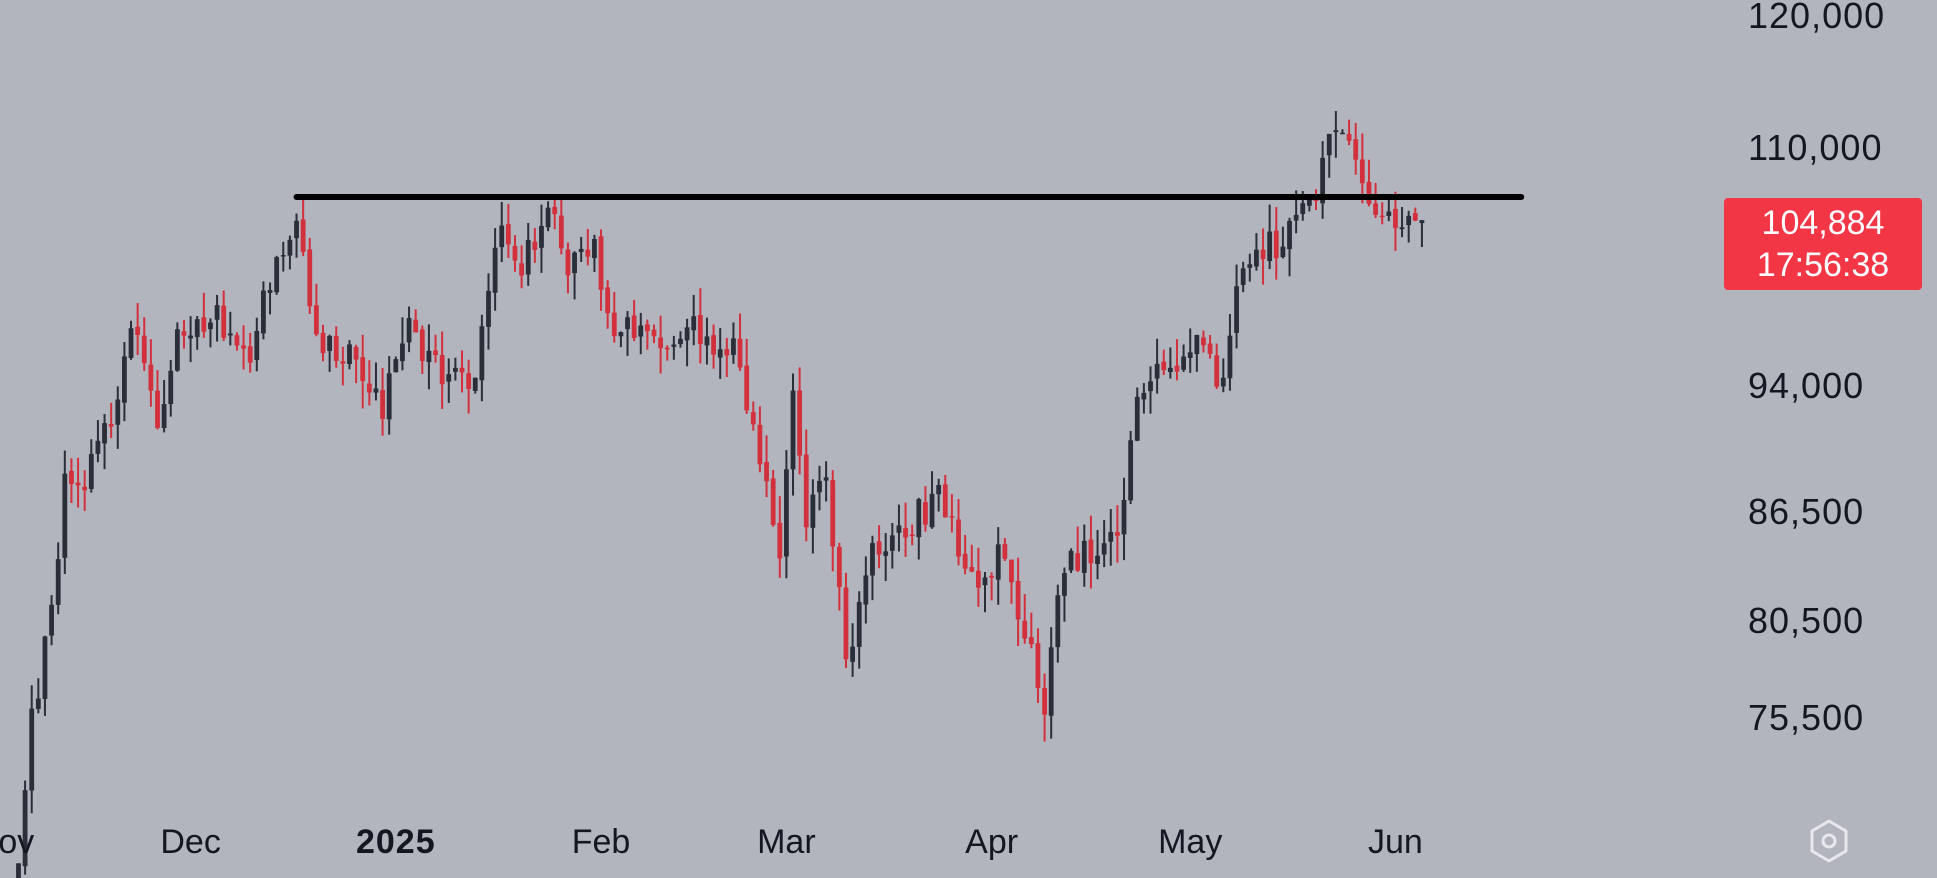 Image resolution: width=1937 pixels, height=878 pixels. Describe the element at coordinates (1829, 841) in the screenshot. I see `settings-hexagon-icon` at that location.